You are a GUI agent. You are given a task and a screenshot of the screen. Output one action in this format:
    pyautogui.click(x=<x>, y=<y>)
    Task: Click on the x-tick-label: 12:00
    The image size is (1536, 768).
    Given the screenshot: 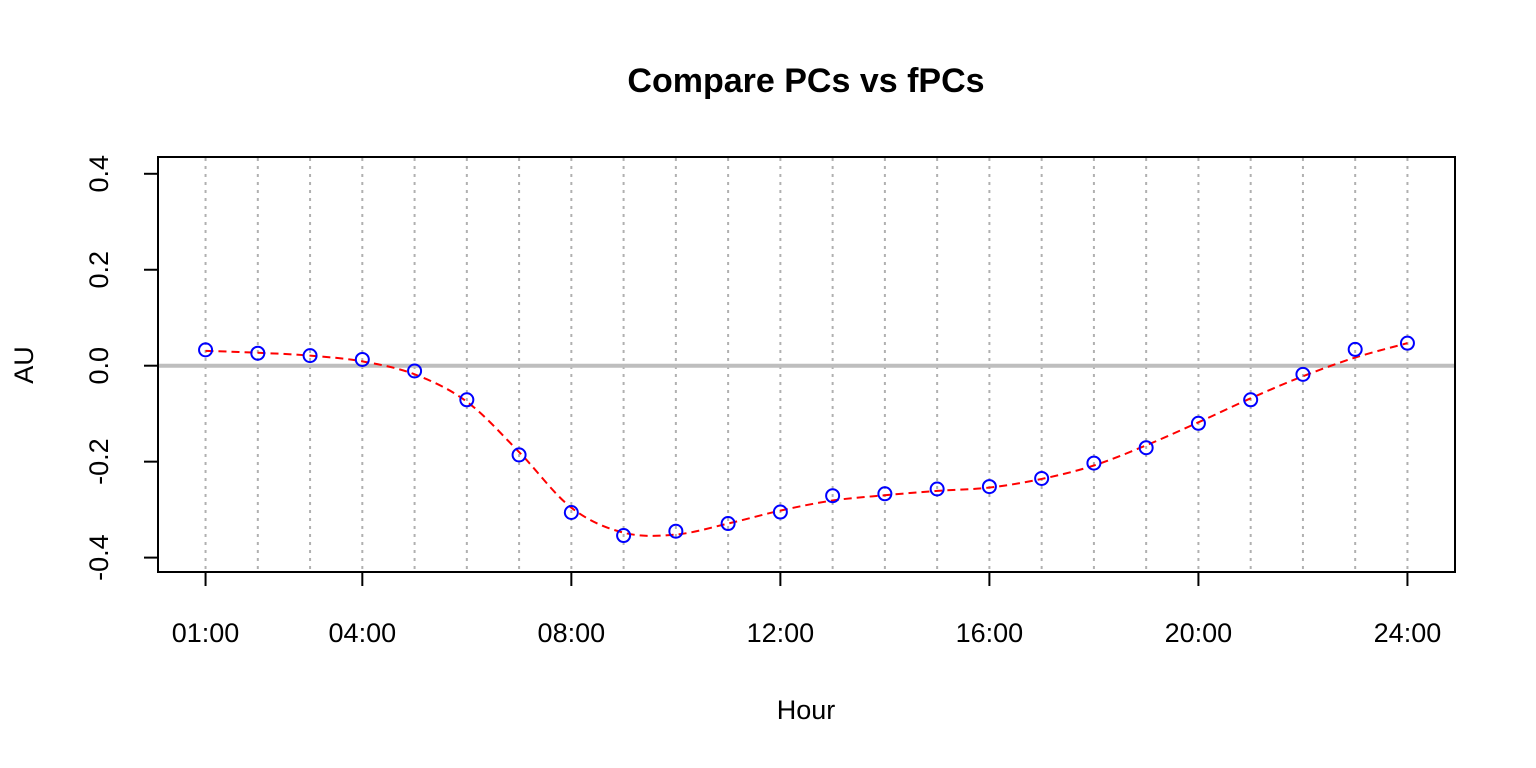 What is the action you would take?
    pyautogui.click(x=781, y=633)
    